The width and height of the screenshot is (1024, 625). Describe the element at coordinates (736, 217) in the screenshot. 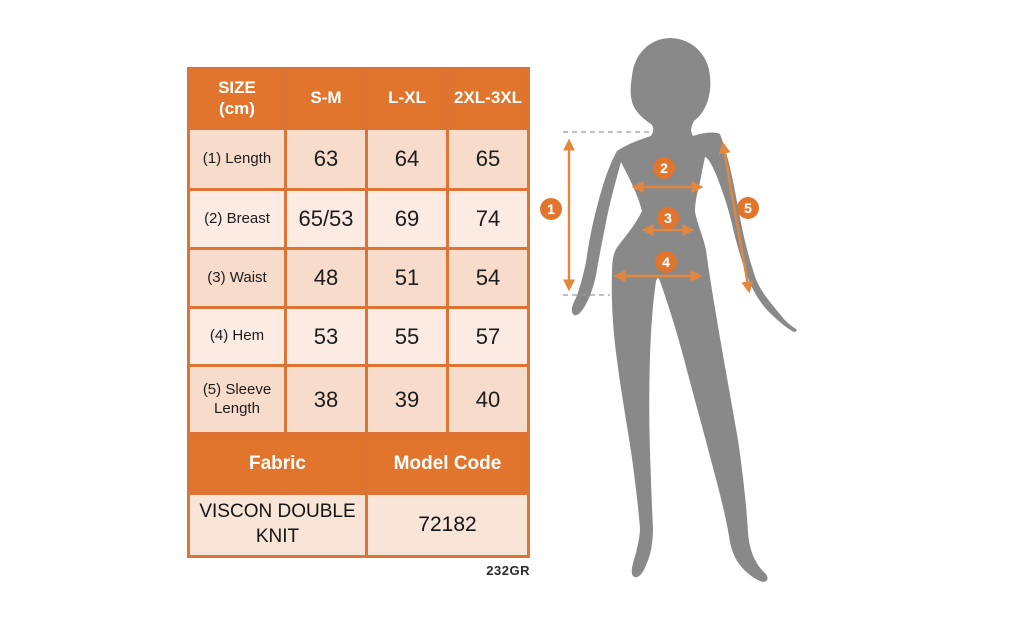

I see `arrow-sleeve` at that location.